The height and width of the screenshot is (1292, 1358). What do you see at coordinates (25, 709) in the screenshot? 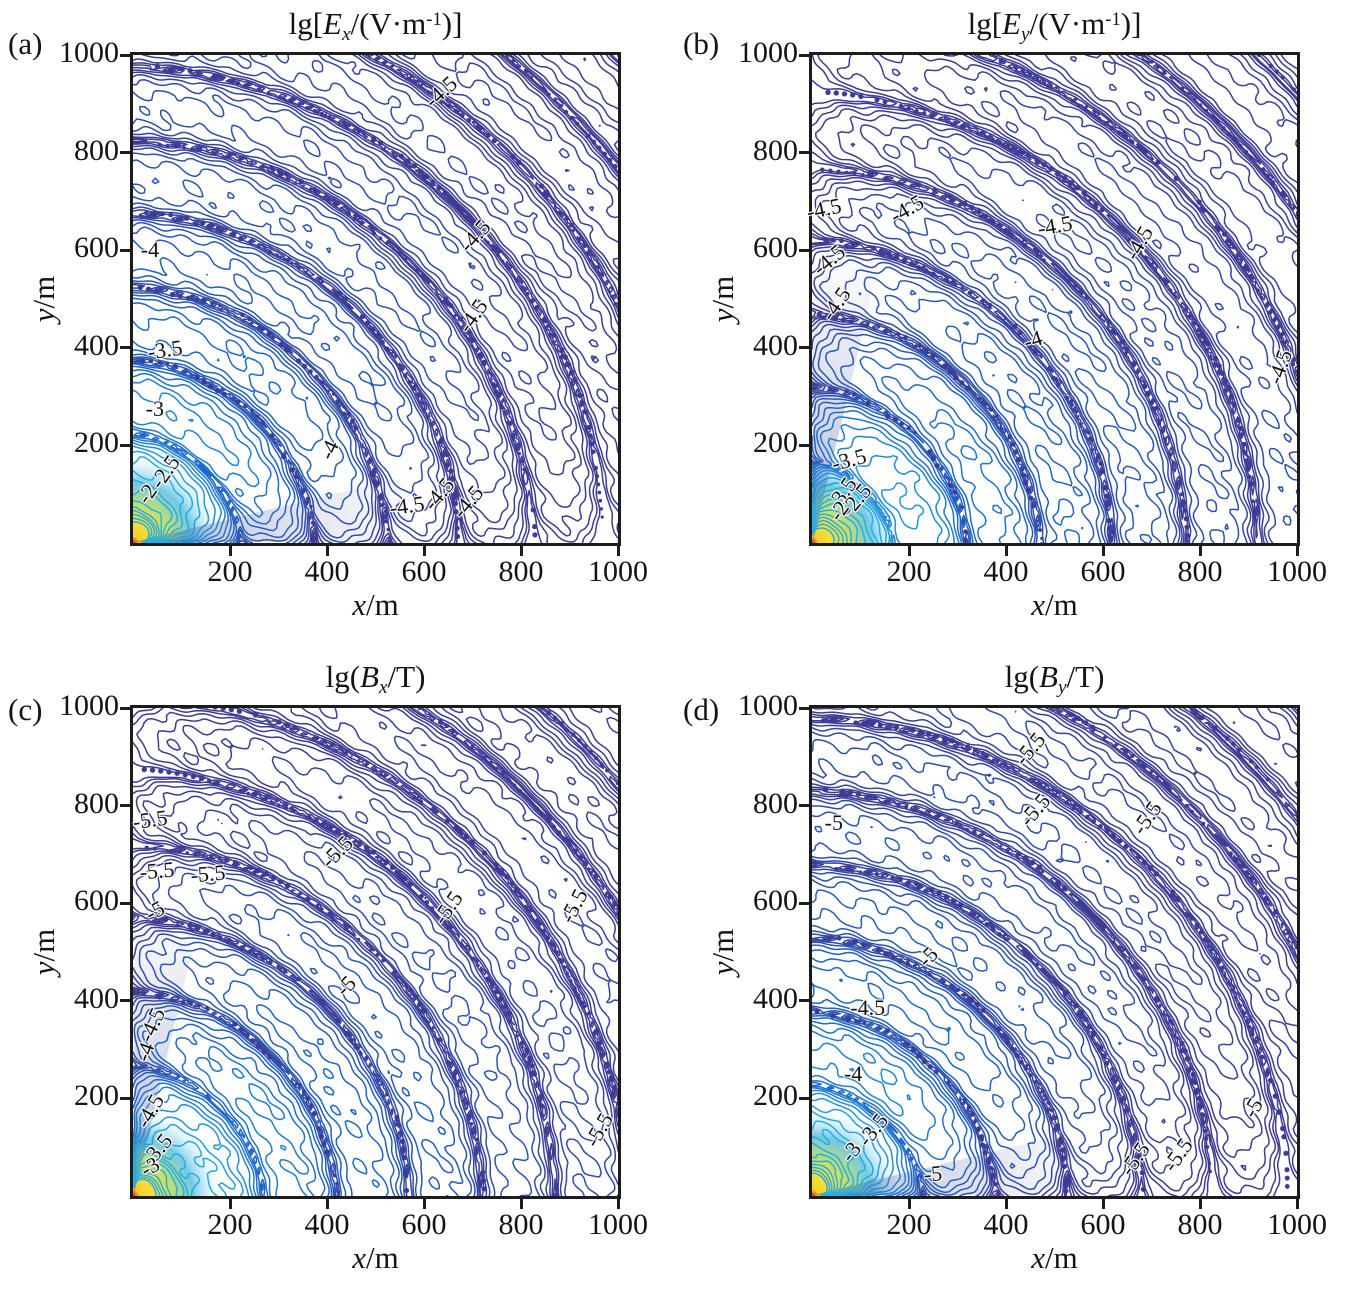
I see `panel-tag: (c)` at bounding box center [25, 709].